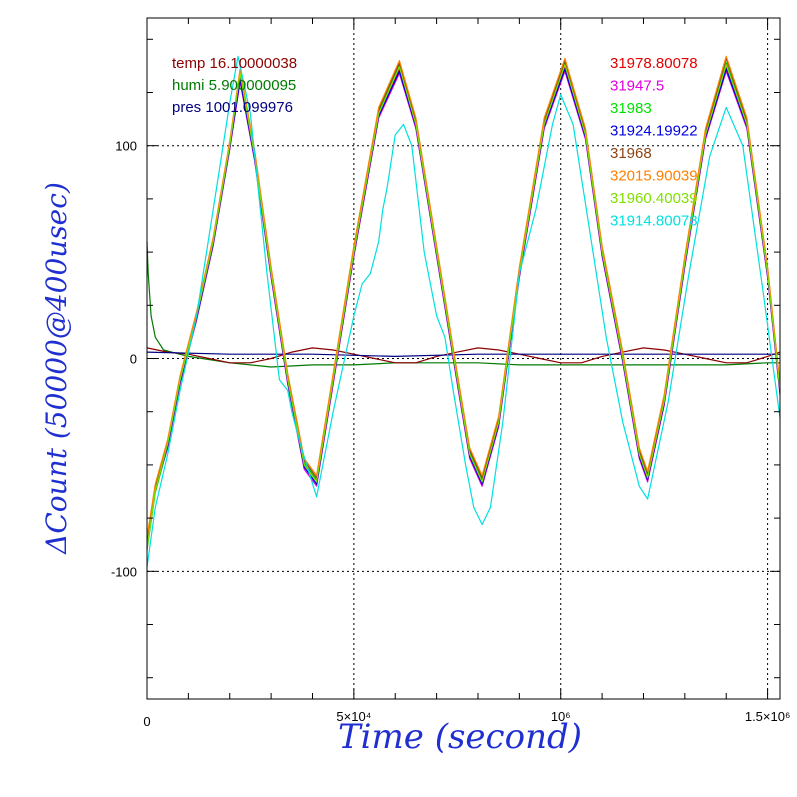 The image size is (797, 797). What do you see at coordinates (561, 716) in the screenshot?
I see `x-tick-label: 10⁶` at bounding box center [561, 716].